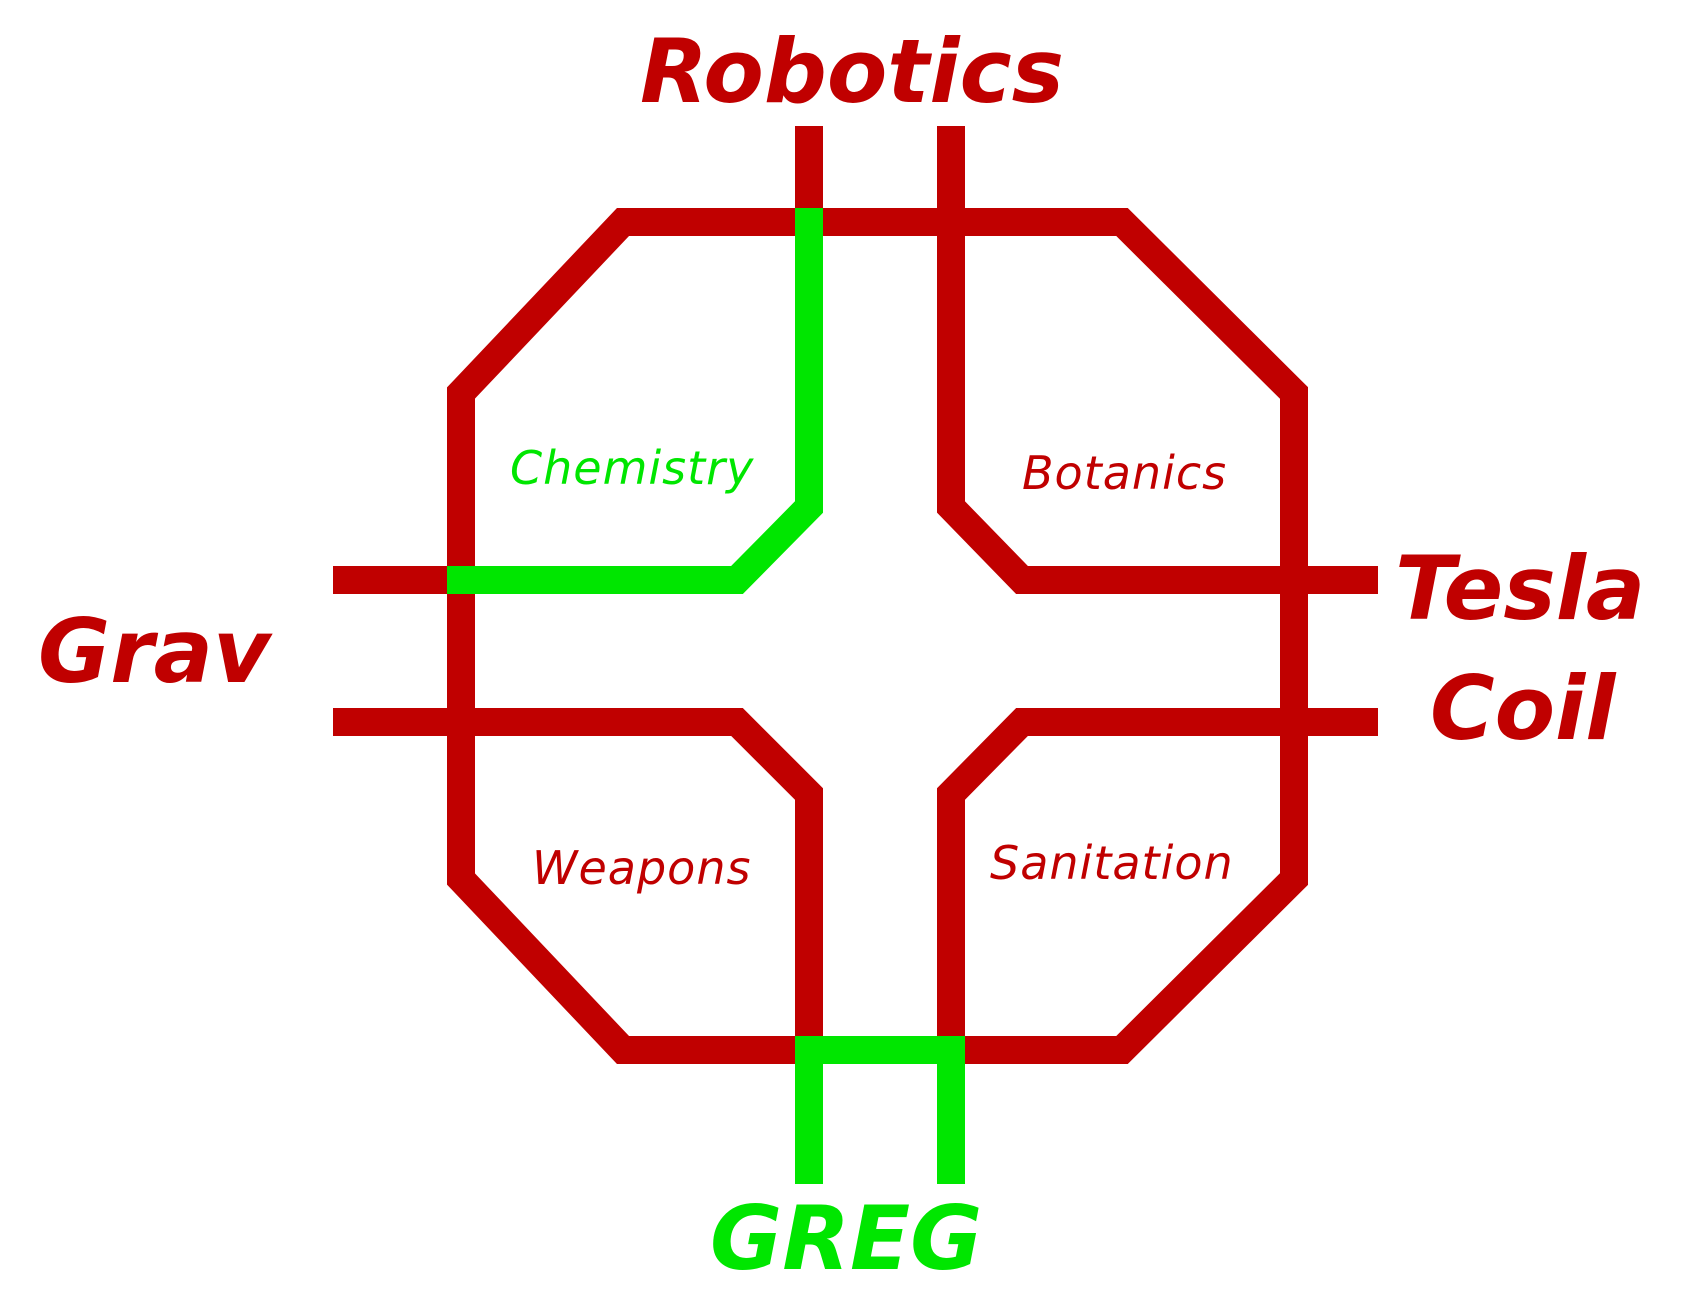  Describe the element at coordinates (846, 1239) in the screenshot. I see `greg-label: GREG` at that location.